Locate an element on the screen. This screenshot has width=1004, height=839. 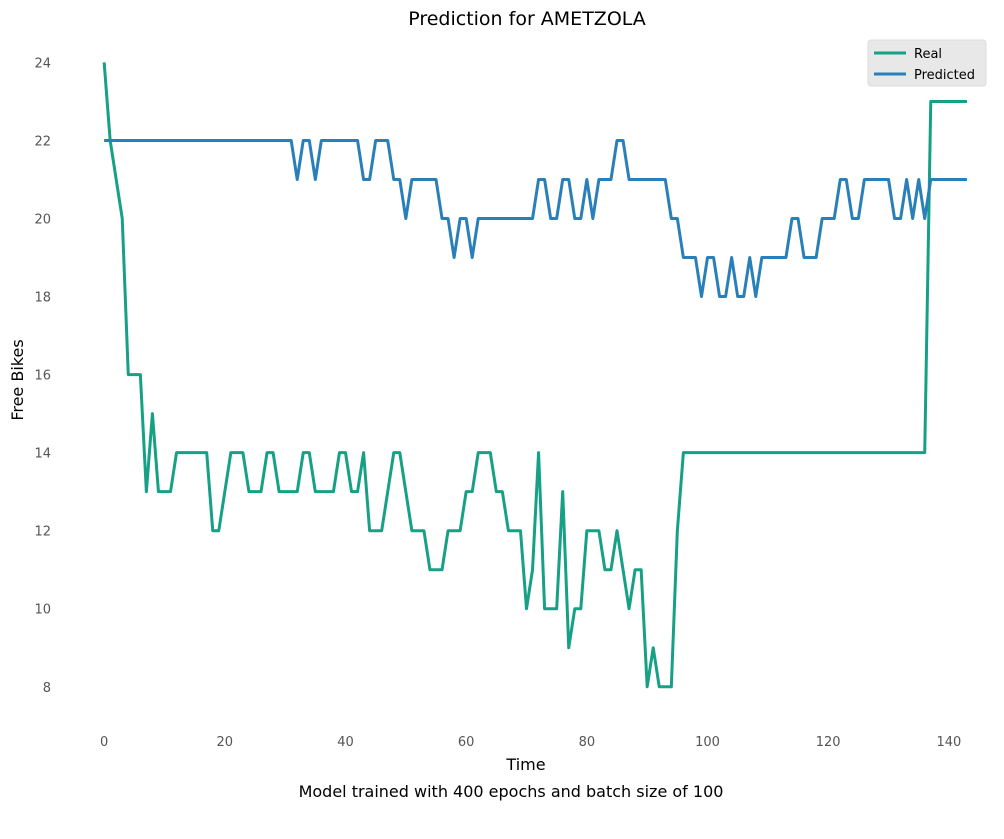
legend-label-real: Real is located at coordinates (928, 54).